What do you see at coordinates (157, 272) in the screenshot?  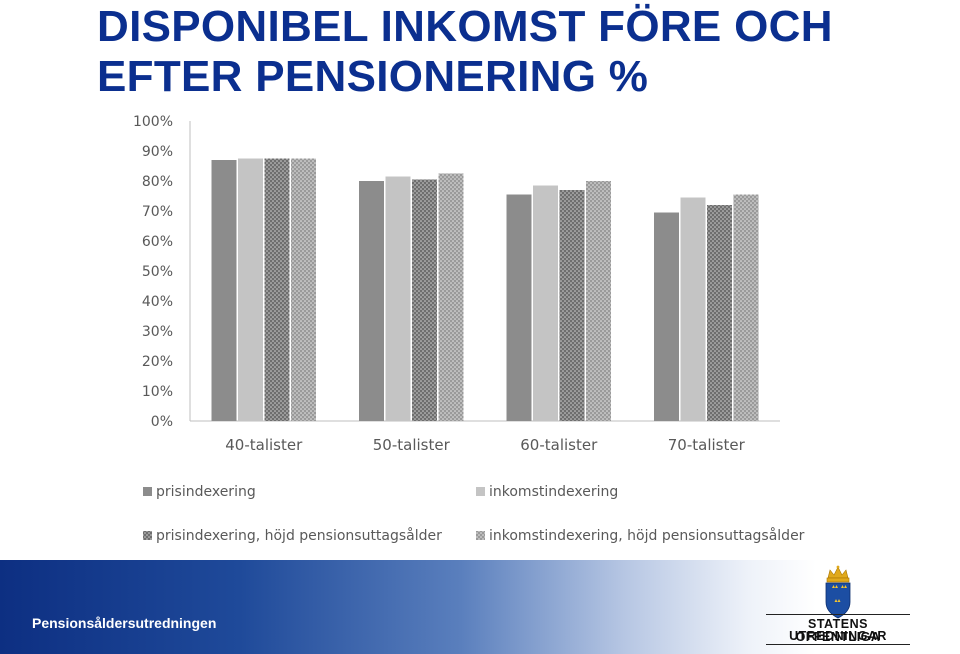 I see `y-tick-label: 50%` at bounding box center [157, 272].